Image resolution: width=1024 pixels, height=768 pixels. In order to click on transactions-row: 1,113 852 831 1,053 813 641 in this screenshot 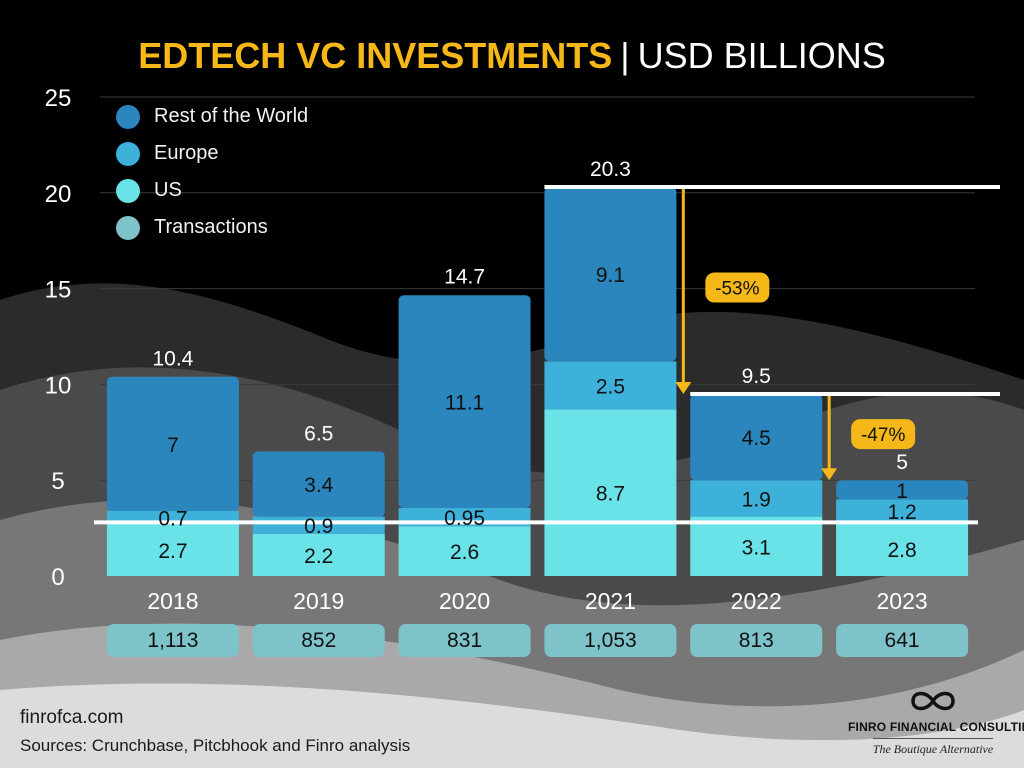, I will do `click(537, 640)`.